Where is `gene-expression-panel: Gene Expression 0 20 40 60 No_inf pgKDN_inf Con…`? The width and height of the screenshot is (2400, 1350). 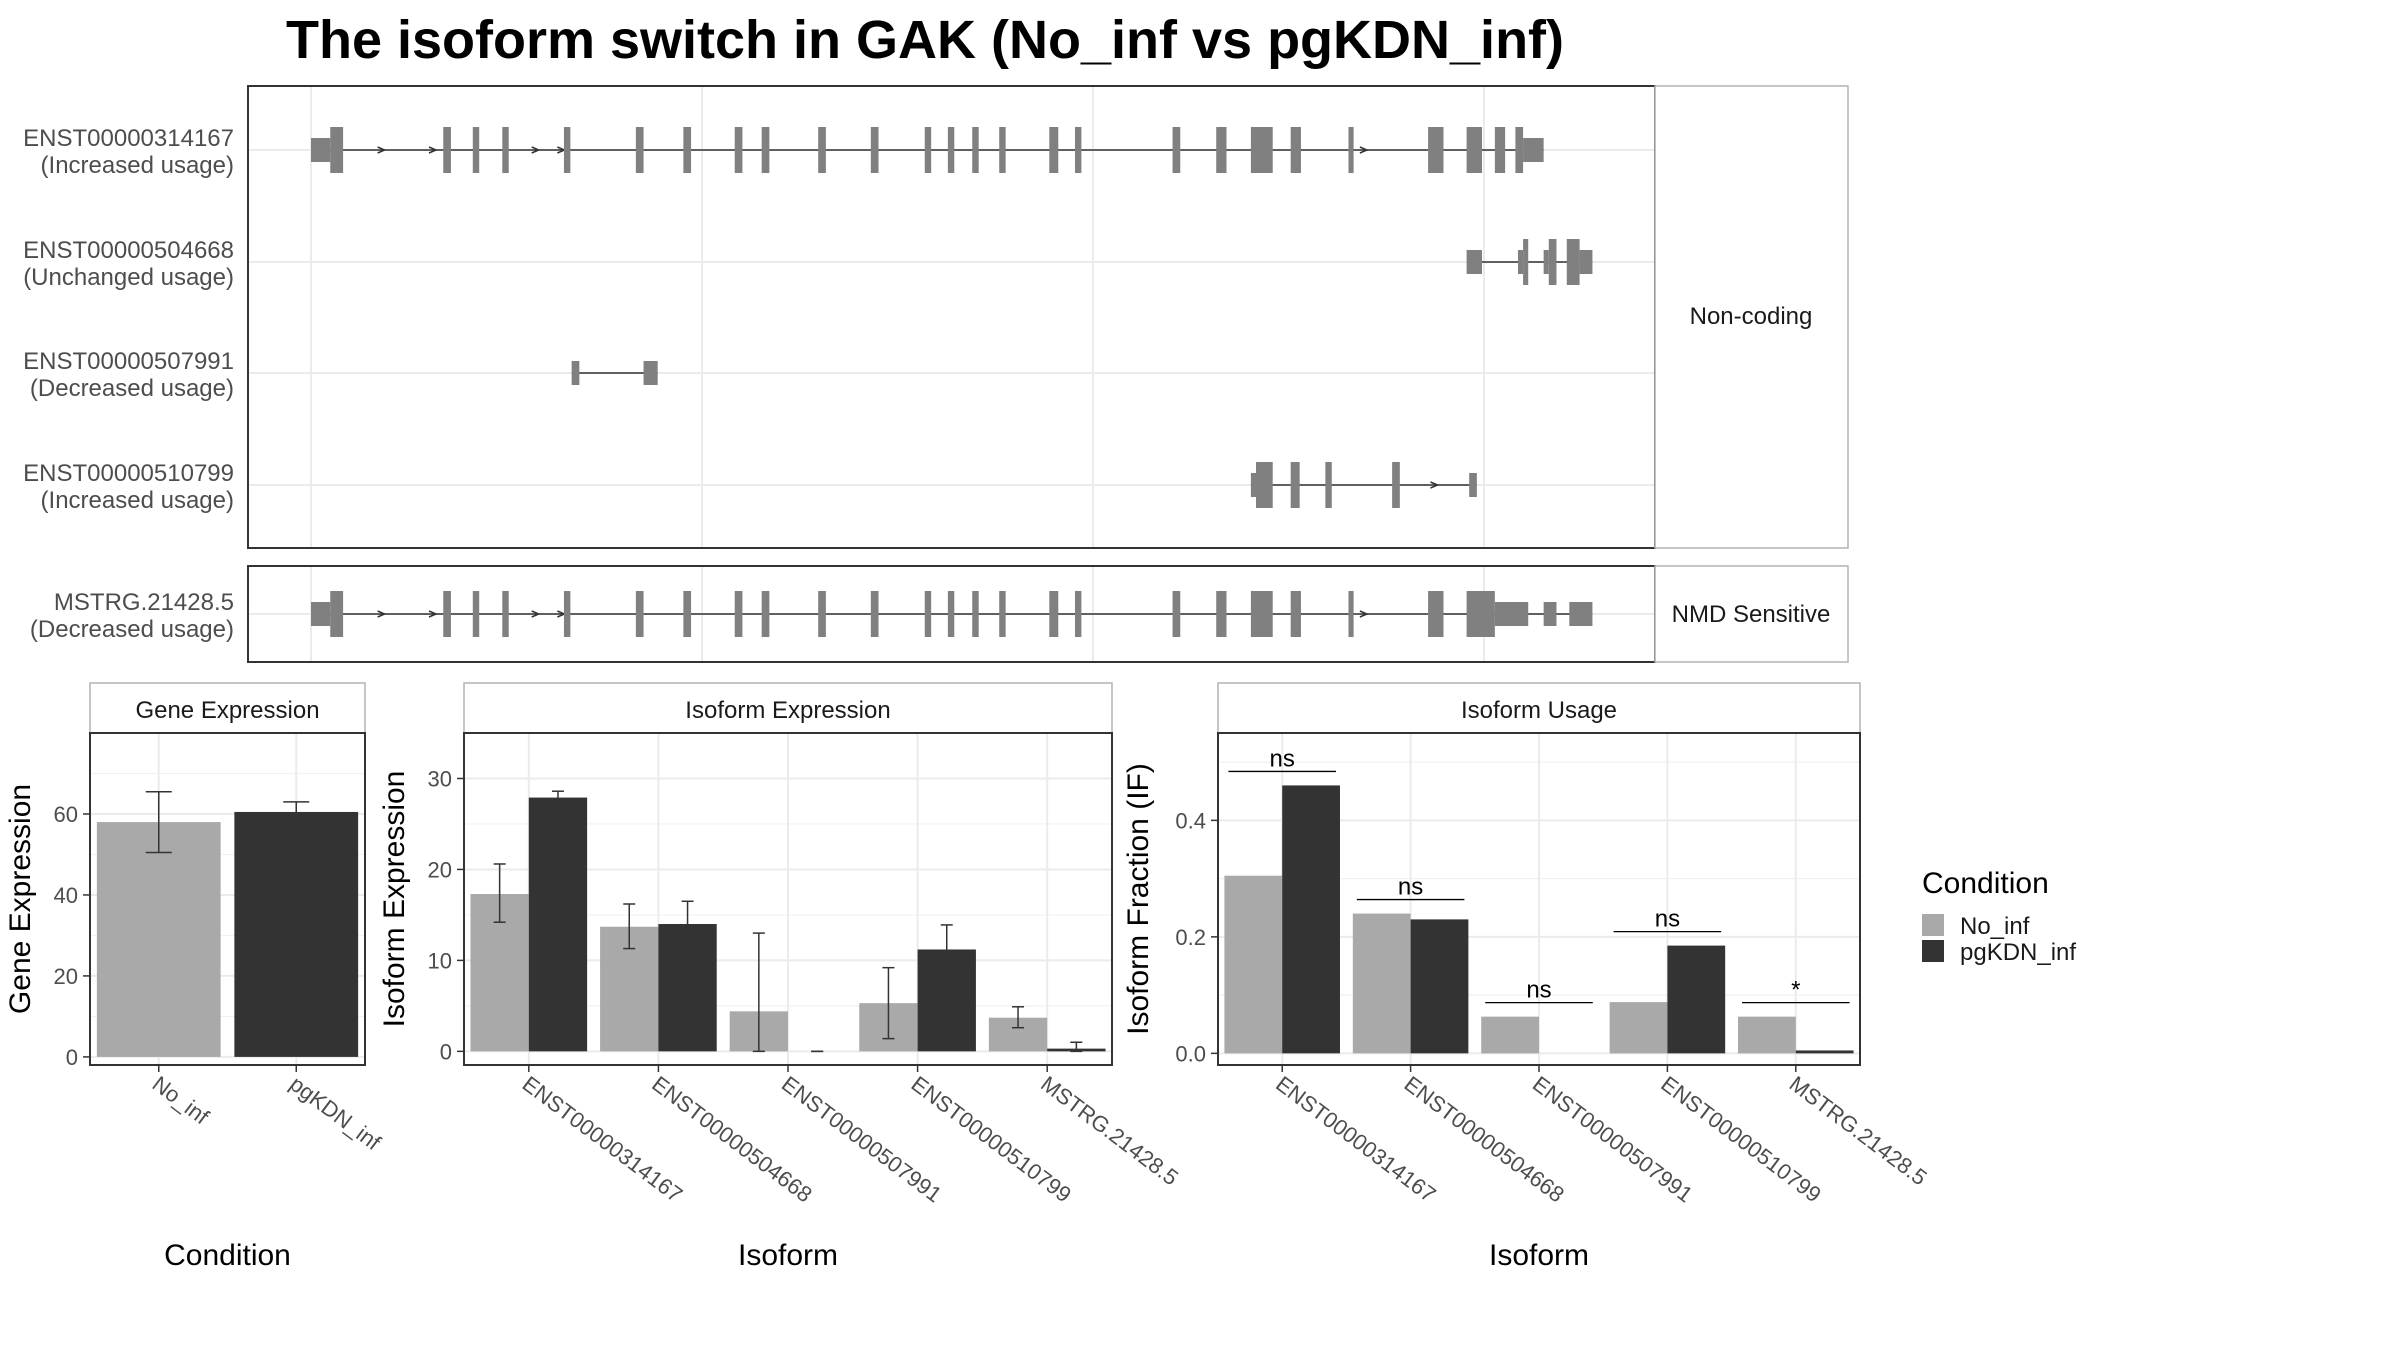 gene-expression-panel: Gene Expression 0 20 40 60 No_inf pgKDN_inf Con… is located at coordinates (195, 977).